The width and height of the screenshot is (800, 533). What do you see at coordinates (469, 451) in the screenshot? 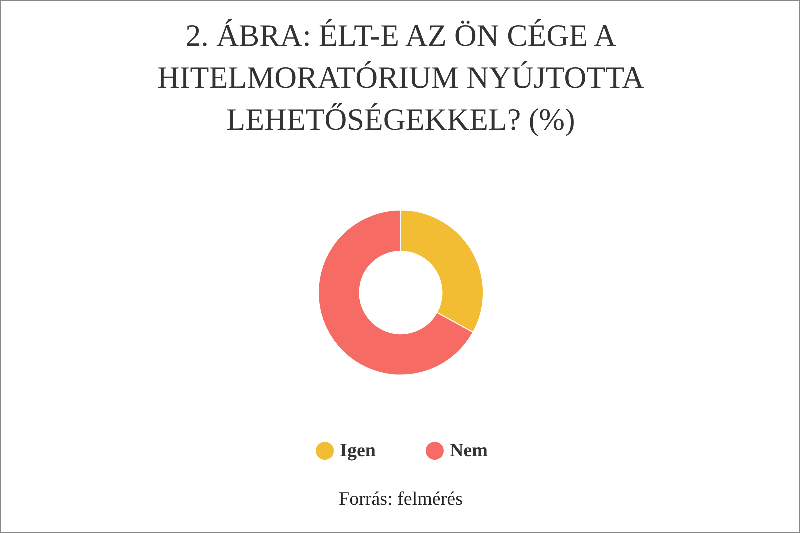
I see `legend-label: Nem` at bounding box center [469, 451].